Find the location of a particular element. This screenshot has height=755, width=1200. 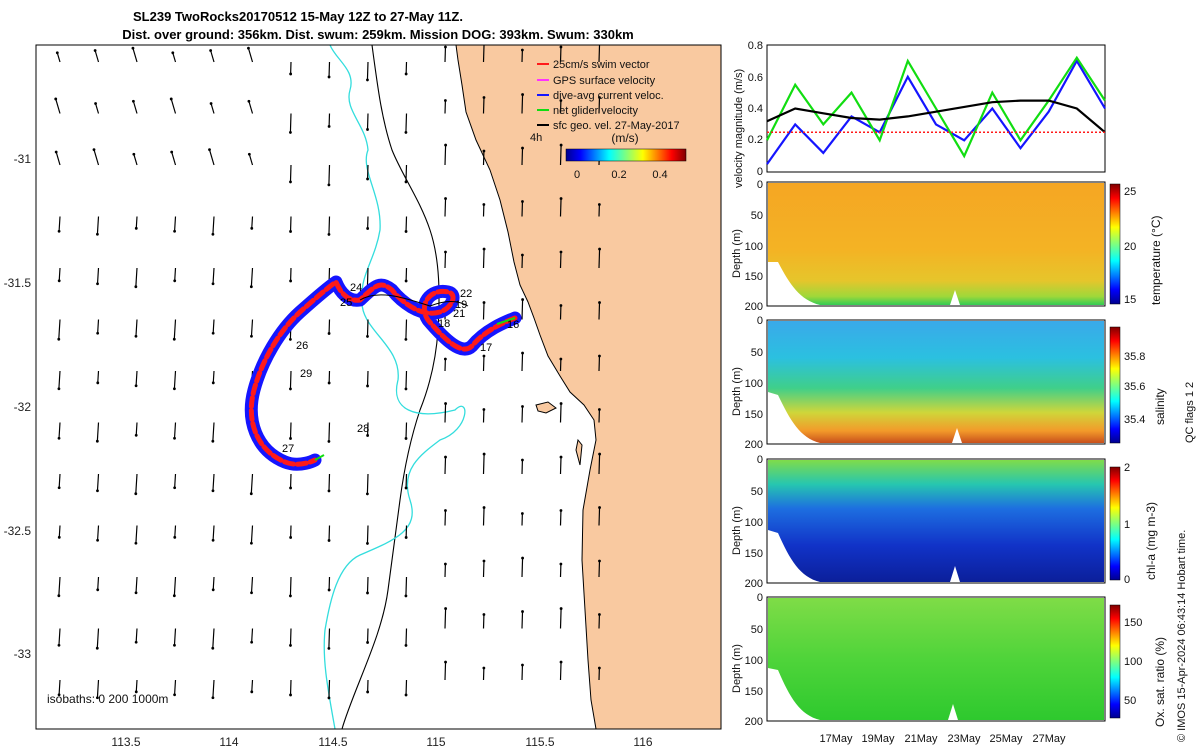

map-xtick: 115.5 is located at coordinates (539, 742).